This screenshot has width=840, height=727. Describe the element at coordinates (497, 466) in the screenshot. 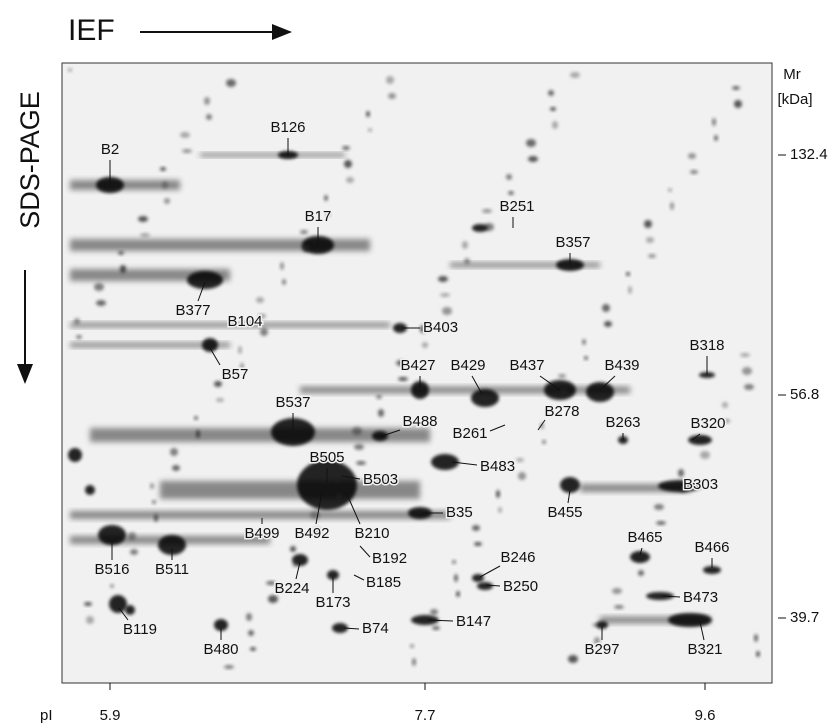

I see `spot-label: B483` at that location.